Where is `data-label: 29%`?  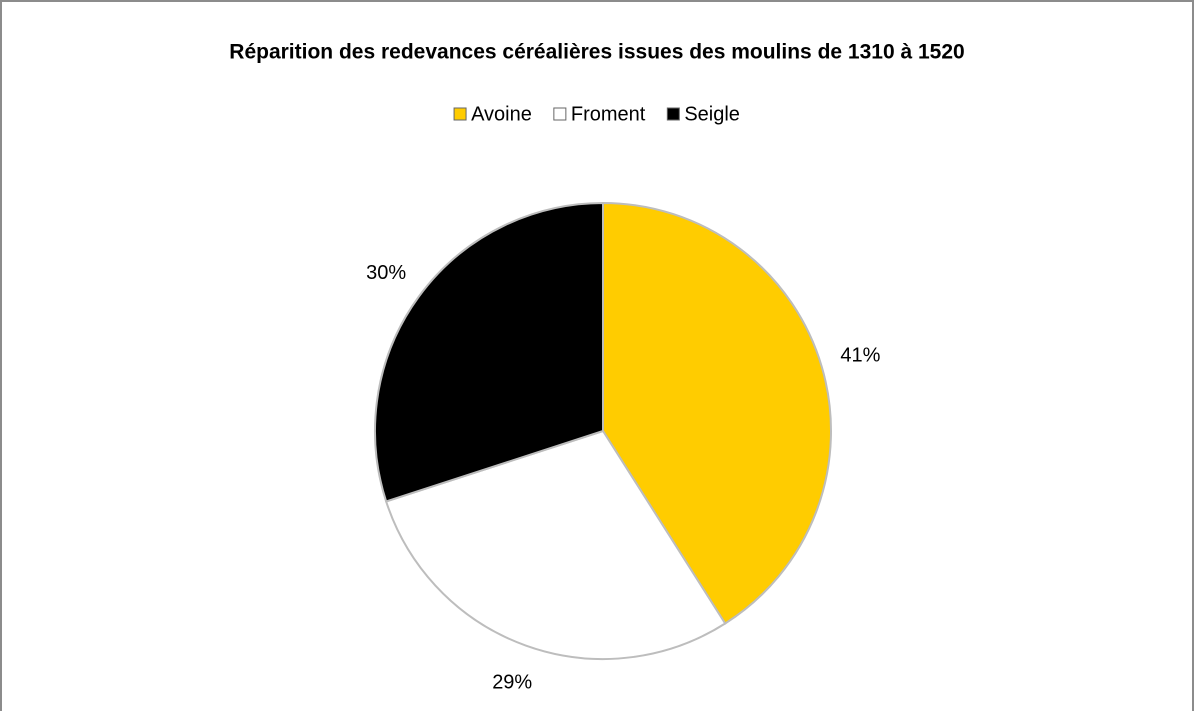 data-label: 29% is located at coordinates (512, 682).